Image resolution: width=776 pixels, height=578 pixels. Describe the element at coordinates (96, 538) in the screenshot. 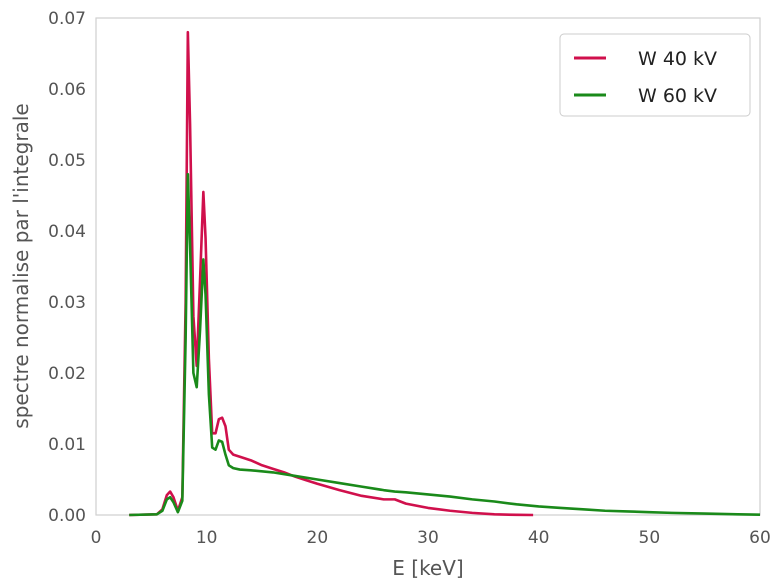

I see `x-tick-label: 0` at that location.